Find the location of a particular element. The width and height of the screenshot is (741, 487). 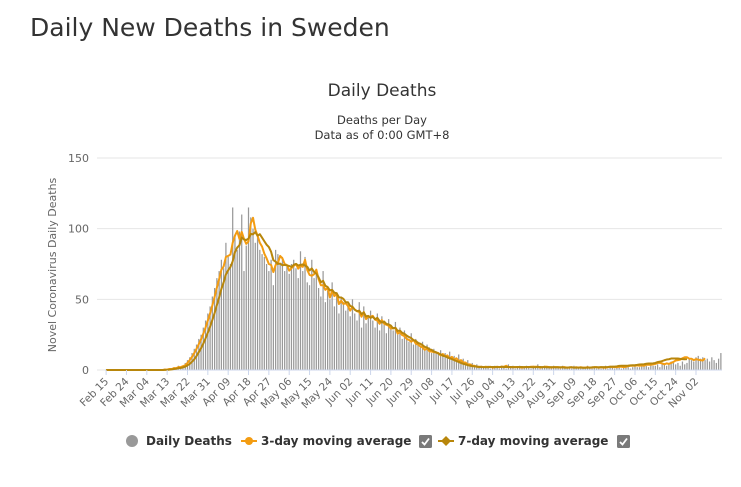

legend-marker-circle is located at coordinates (132, 441).